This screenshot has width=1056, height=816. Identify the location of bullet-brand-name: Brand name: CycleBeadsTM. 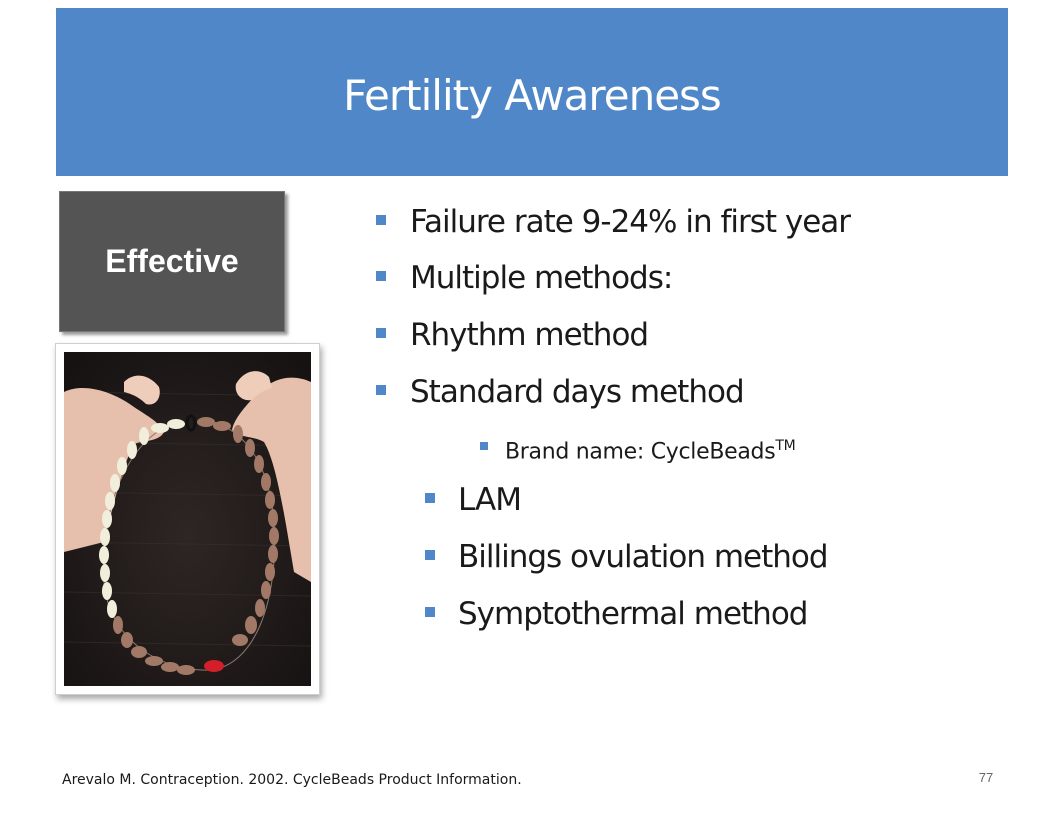
(650, 449).